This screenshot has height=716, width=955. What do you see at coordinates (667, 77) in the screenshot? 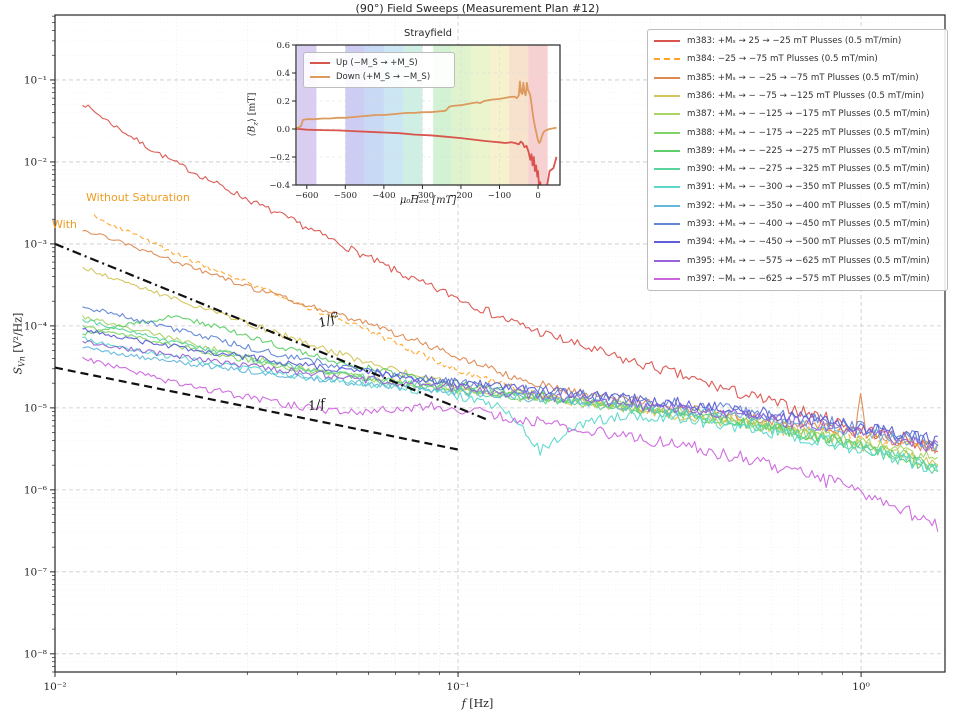
I see `legend-swatch-m385` at bounding box center [667, 77].